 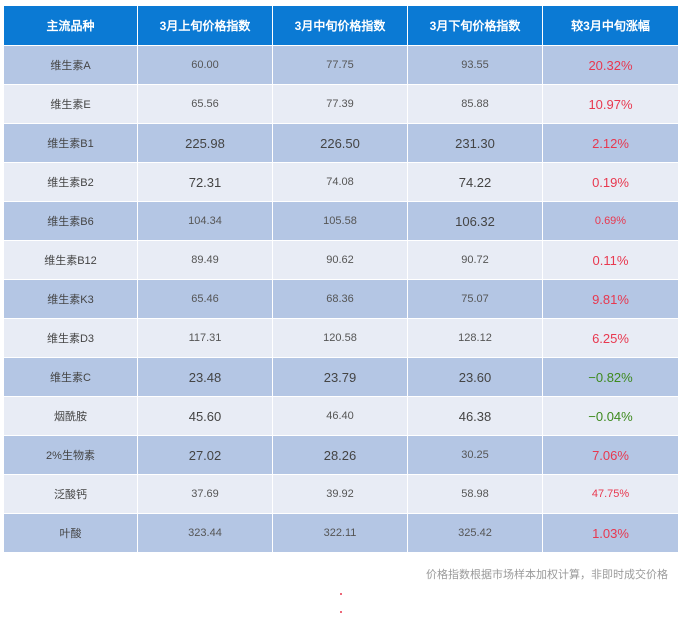 What do you see at coordinates (205, 65) in the screenshot?
I see `cell-early: 60.00` at bounding box center [205, 65].